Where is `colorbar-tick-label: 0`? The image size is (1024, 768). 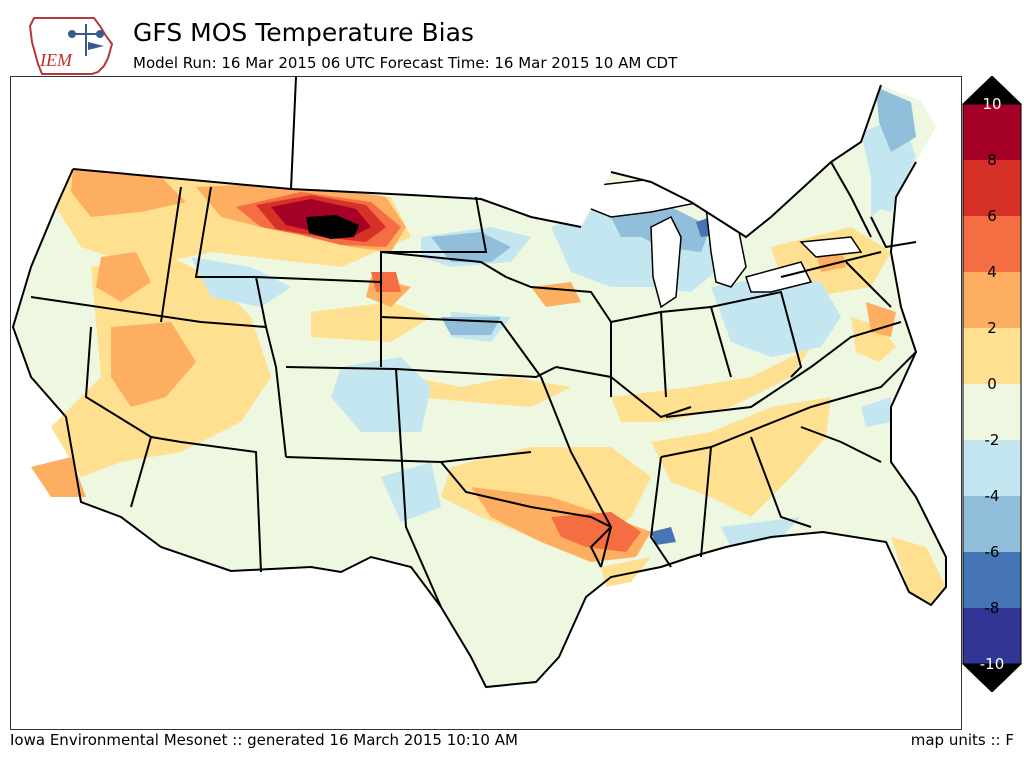
colorbar-tick-label: 0 is located at coordinates (992, 384).